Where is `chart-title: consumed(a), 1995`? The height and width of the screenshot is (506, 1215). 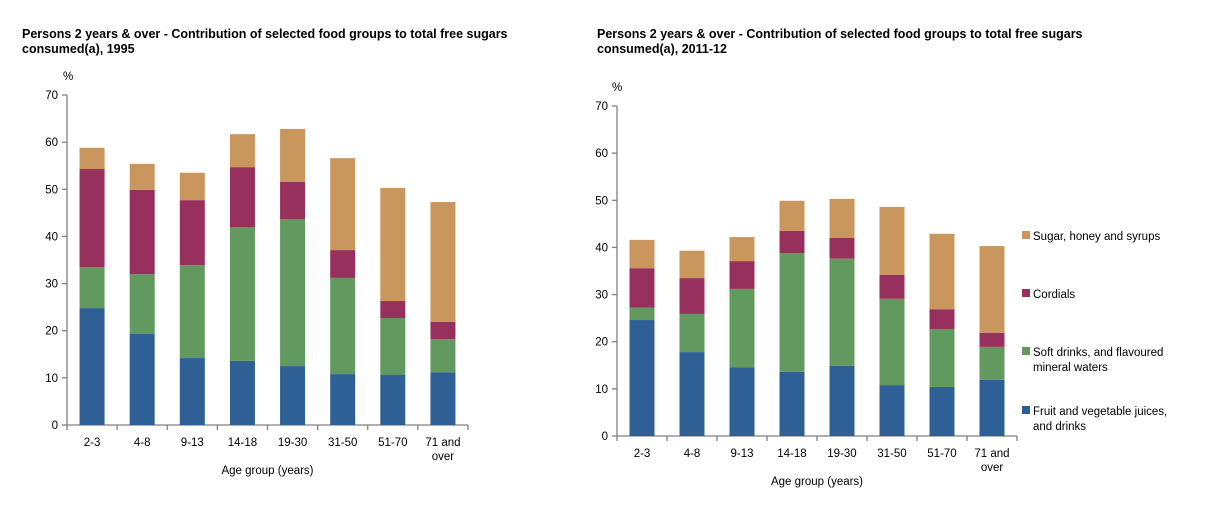
chart-title: consumed(a), 1995 is located at coordinates (78, 49).